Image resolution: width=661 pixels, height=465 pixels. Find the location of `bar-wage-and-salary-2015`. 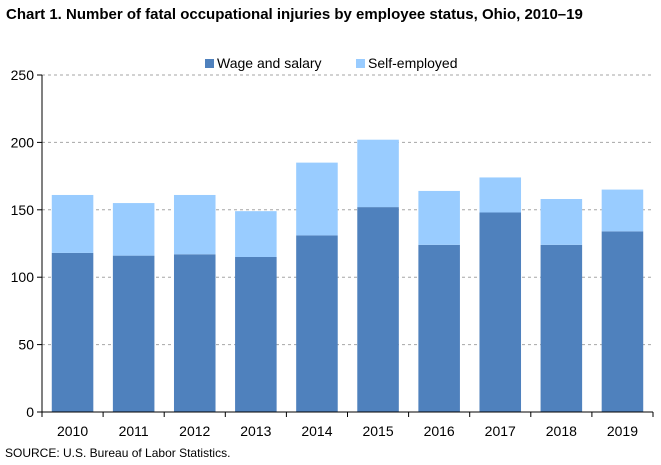

bar-wage-and-salary-2015 is located at coordinates (378, 309).